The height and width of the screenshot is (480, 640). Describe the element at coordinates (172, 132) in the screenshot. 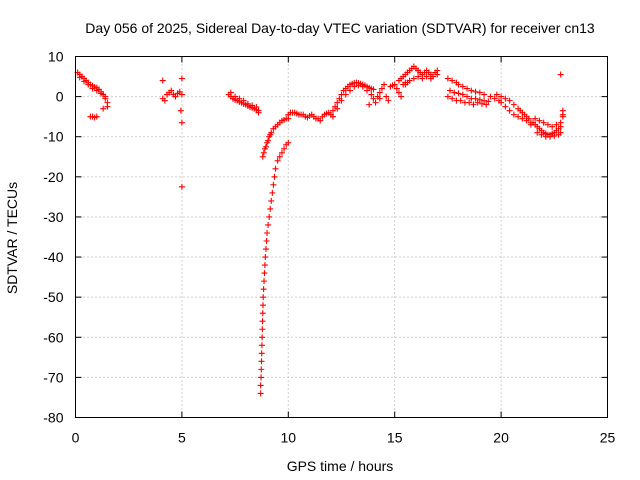

I see `series-arc-4to5` at that location.